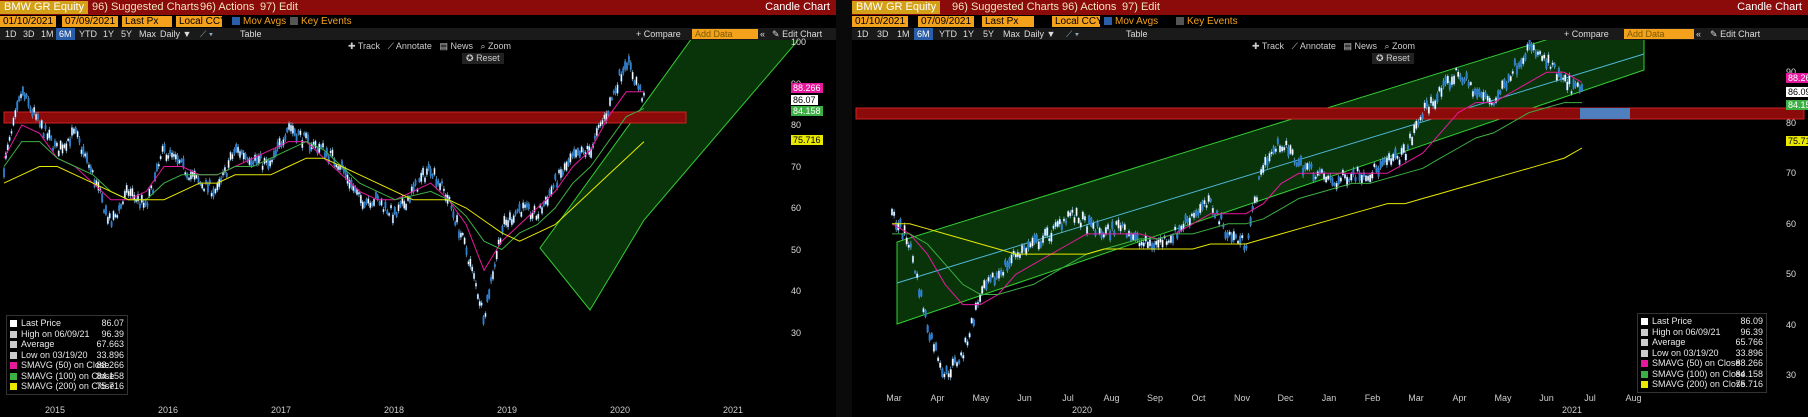 This screenshot has height=417, width=1808. Describe the element at coordinates (937, 398) in the screenshot. I see `x-tick-label: Apr` at that location.